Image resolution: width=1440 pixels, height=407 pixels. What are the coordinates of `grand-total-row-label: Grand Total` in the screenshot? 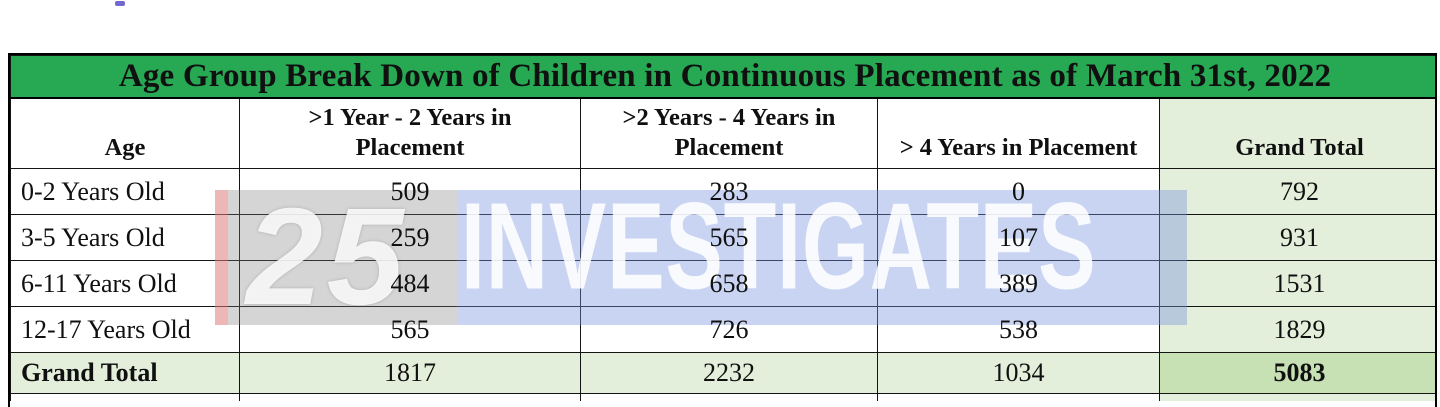 It's located at (125, 373).